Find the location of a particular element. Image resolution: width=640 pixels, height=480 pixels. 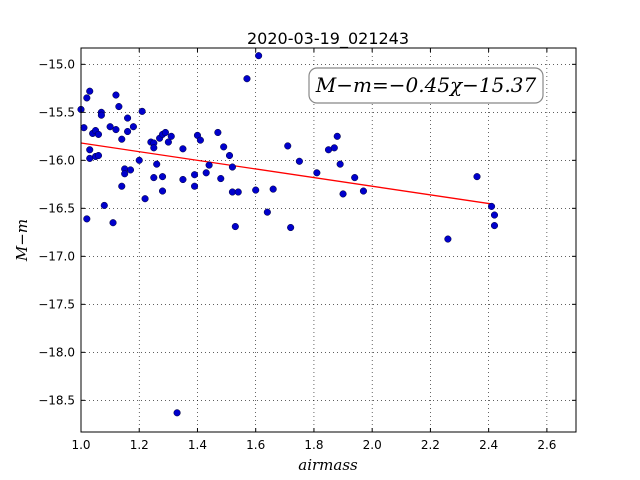

x-tick-label: 1.0 is located at coordinates (80, 445).